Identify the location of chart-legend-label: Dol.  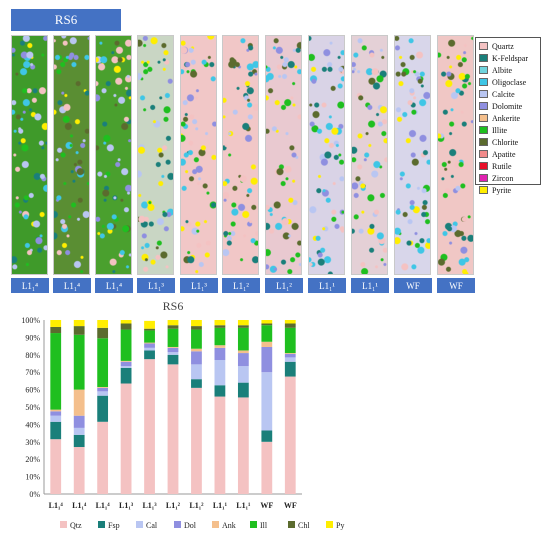
(190, 525).